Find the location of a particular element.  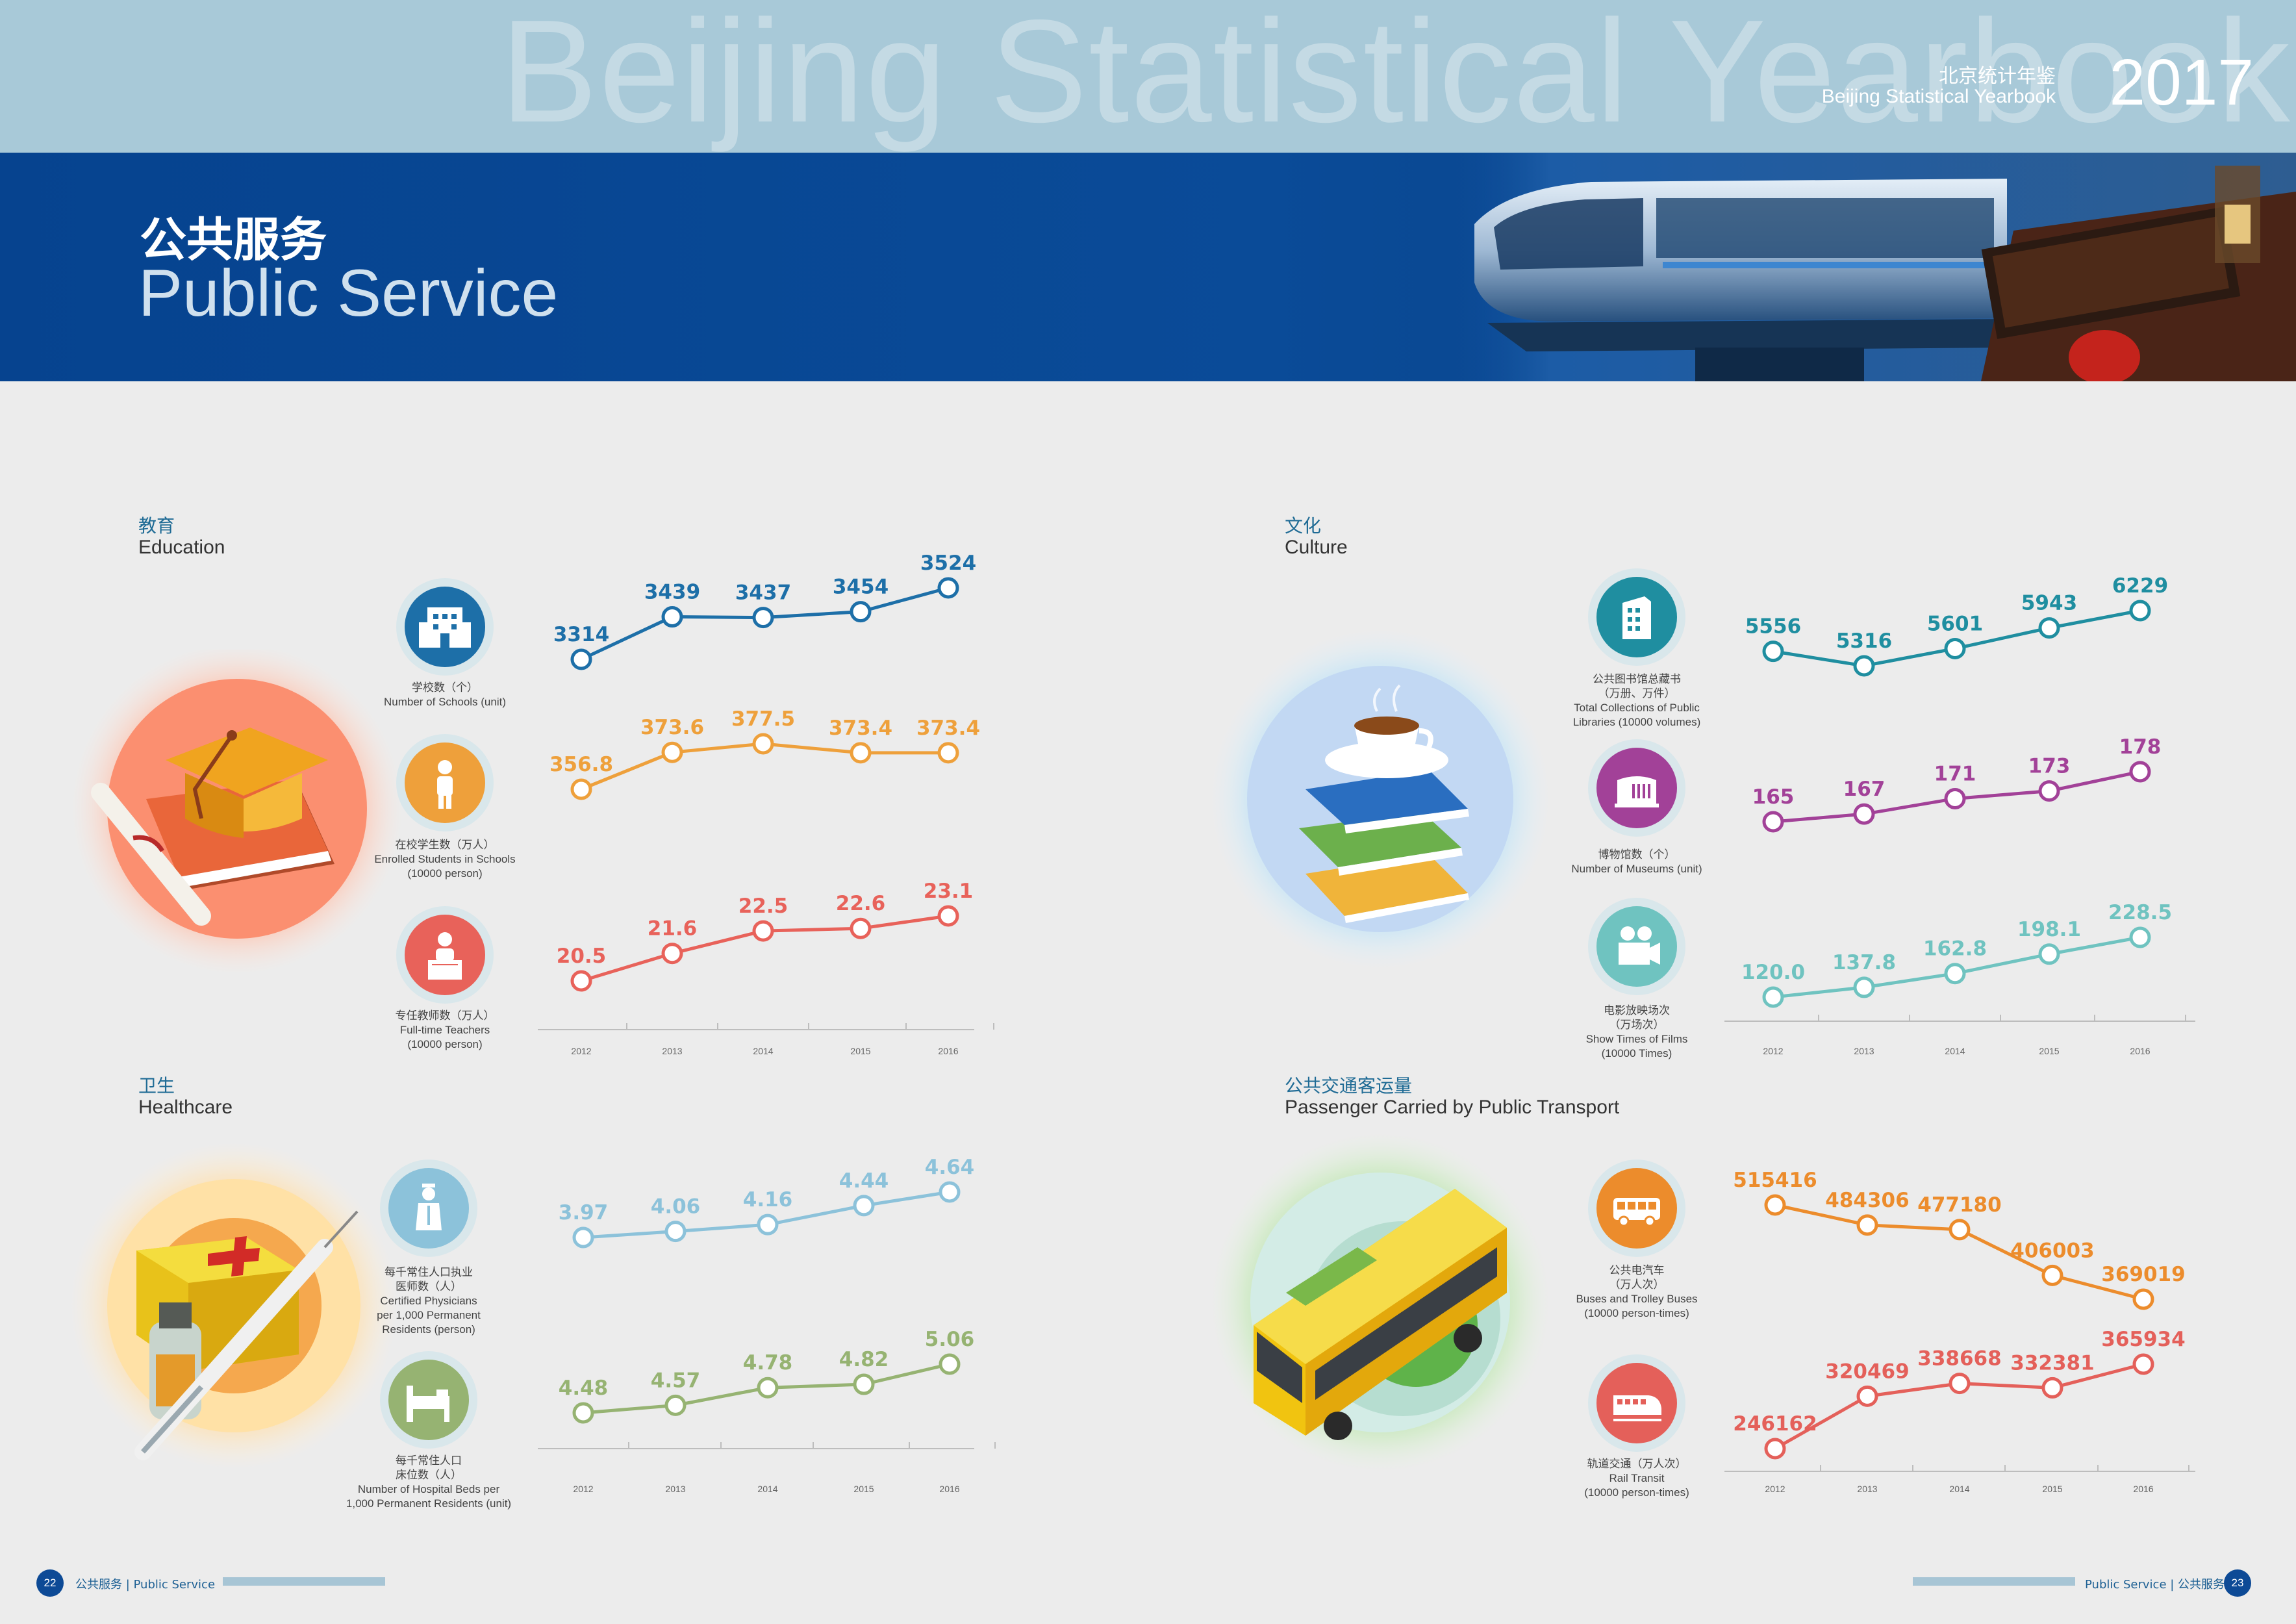

physician-icon is located at coordinates (429, 1207).